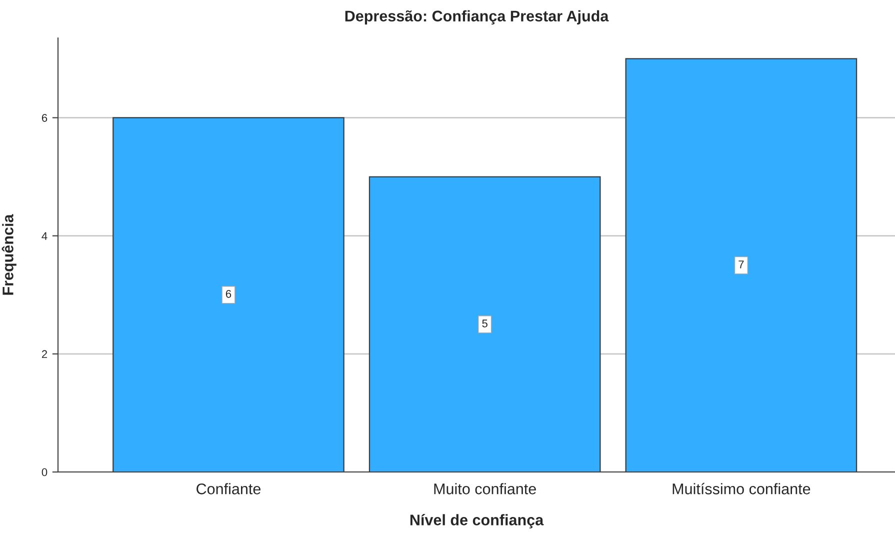 Image resolution: width=895 pixels, height=533 pixels. I want to click on y-tick-label: 4, so click(45, 236).